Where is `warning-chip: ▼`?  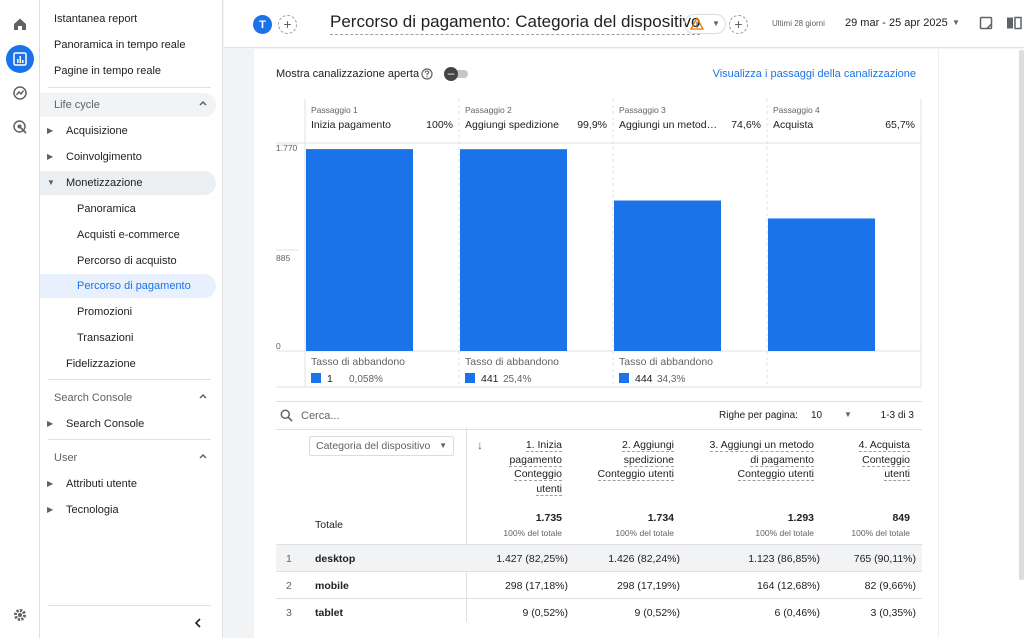
warning-chip: ▼ is located at coordinates (705, 24).